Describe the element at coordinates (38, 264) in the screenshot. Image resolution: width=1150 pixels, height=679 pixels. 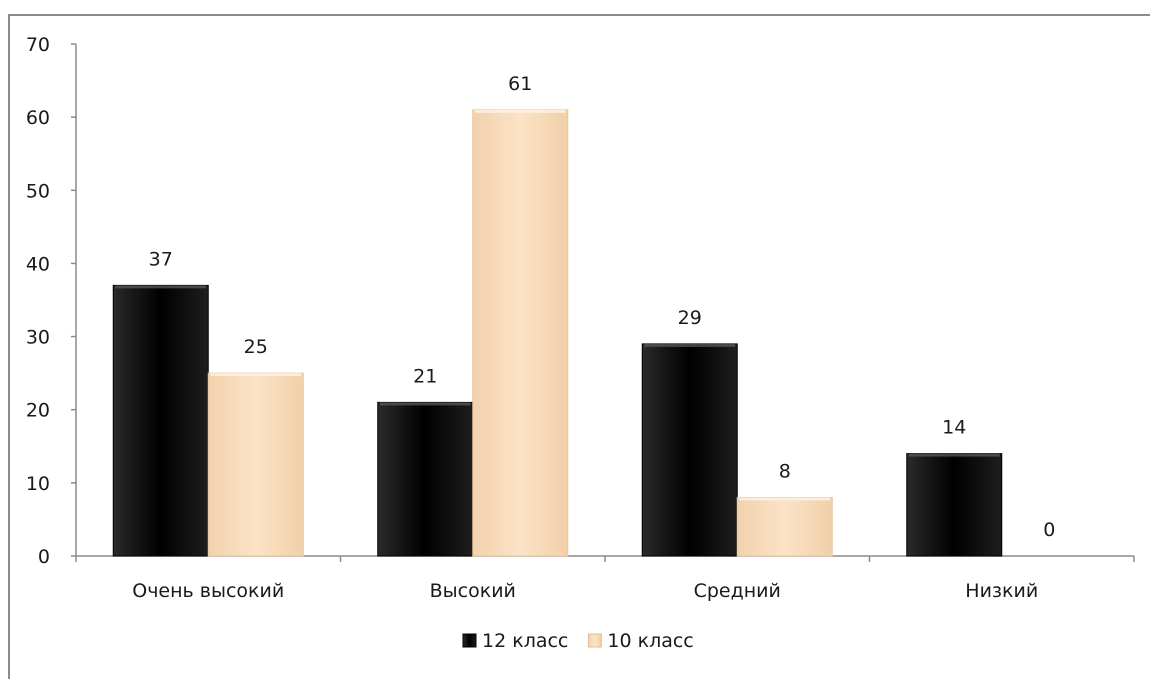
I see `y-tick-label: 40` at that location.